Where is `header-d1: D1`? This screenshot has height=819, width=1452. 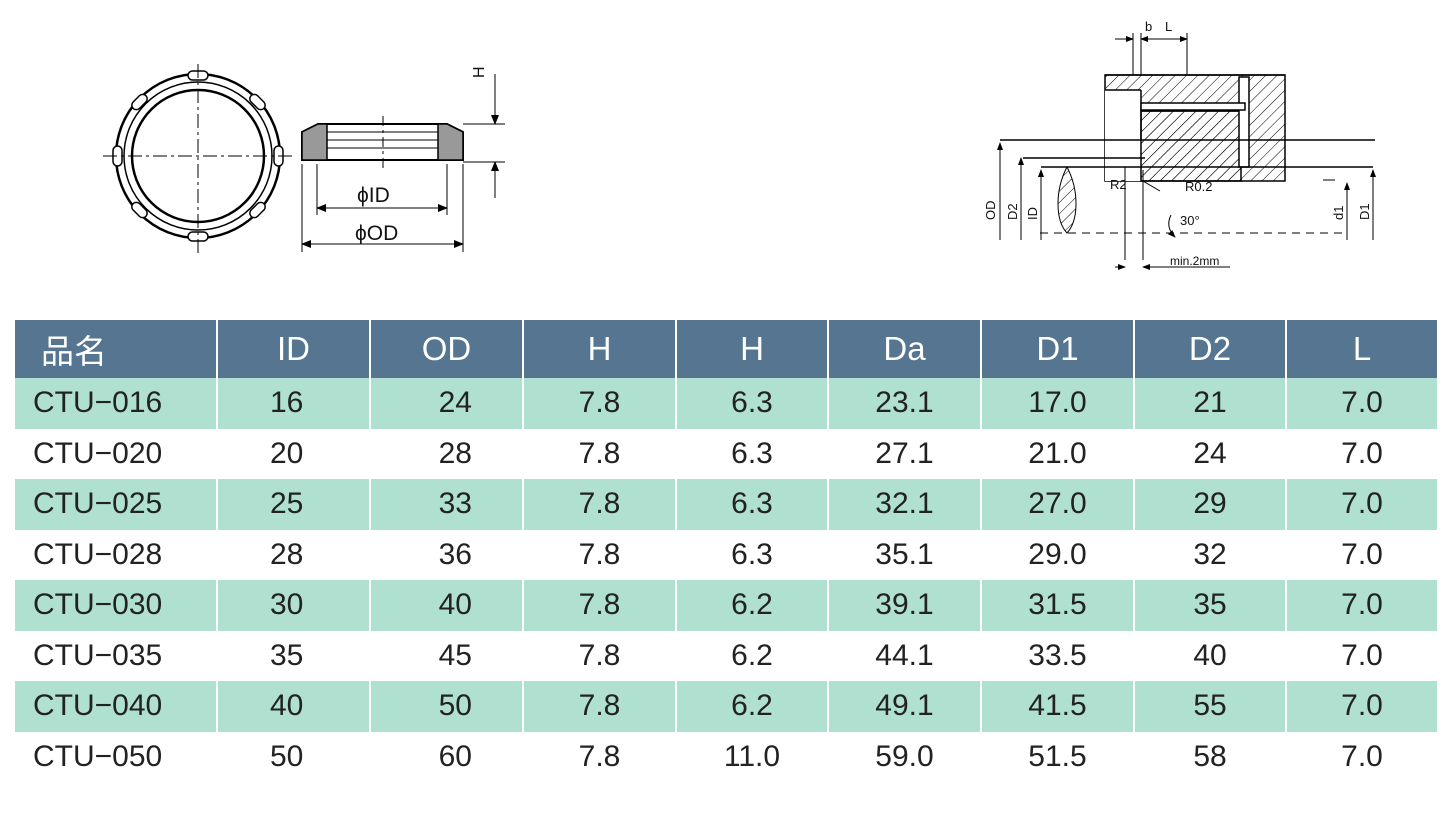
header-d1: D1 is located at coordinates (1058, 349).